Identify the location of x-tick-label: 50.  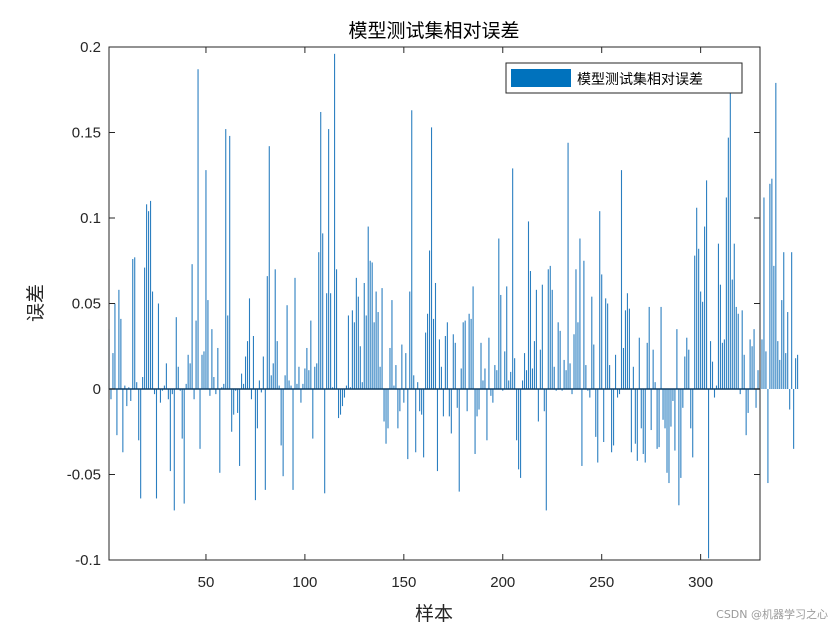
(206, 582).